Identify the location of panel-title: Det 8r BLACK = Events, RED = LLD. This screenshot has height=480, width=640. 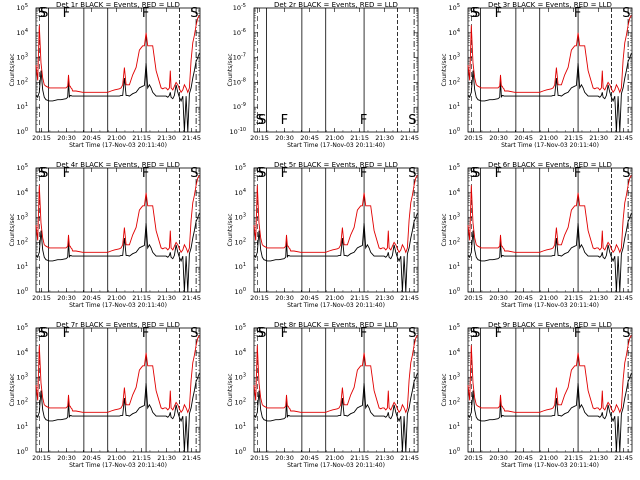
(336, 325).